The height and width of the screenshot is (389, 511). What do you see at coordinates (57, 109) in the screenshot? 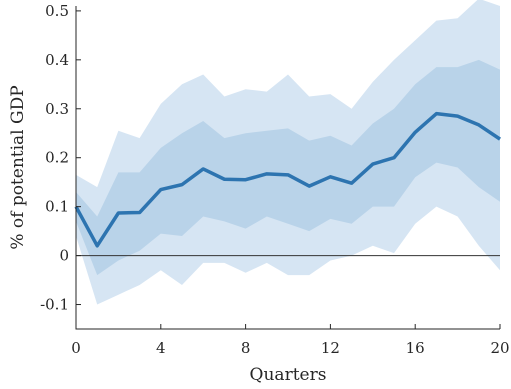
I see `y-tick-label: 0.3` at bounding box center [57, 109].